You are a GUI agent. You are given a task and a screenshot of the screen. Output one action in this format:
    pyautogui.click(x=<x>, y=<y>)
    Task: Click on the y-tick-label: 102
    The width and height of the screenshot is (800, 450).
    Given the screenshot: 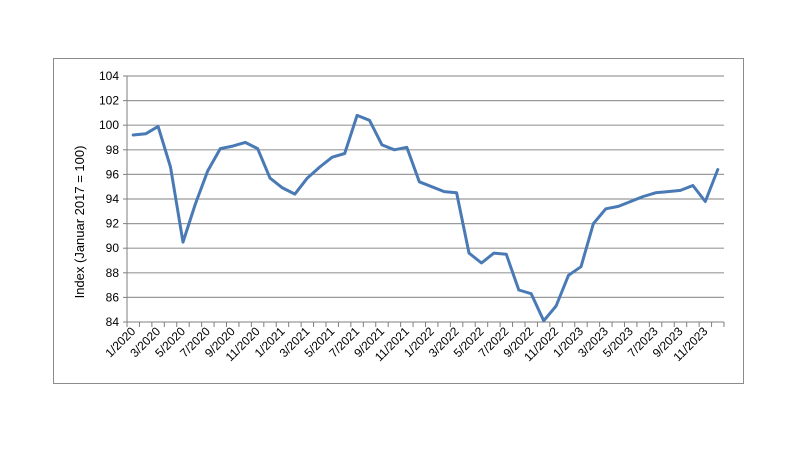 What is the action you would take?
    pyautogui.click(x=109, y=101)
    